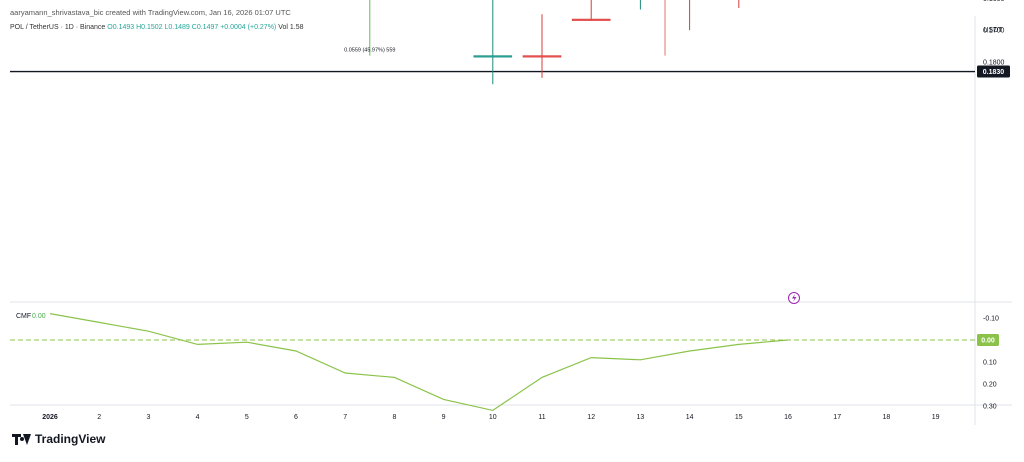 The width and height of the screenshot is (1024, 462). Describe the element at coordinates (248, 27) in the screenshot. I see `change-value: +0.0004 (+0.27%)` at that location.